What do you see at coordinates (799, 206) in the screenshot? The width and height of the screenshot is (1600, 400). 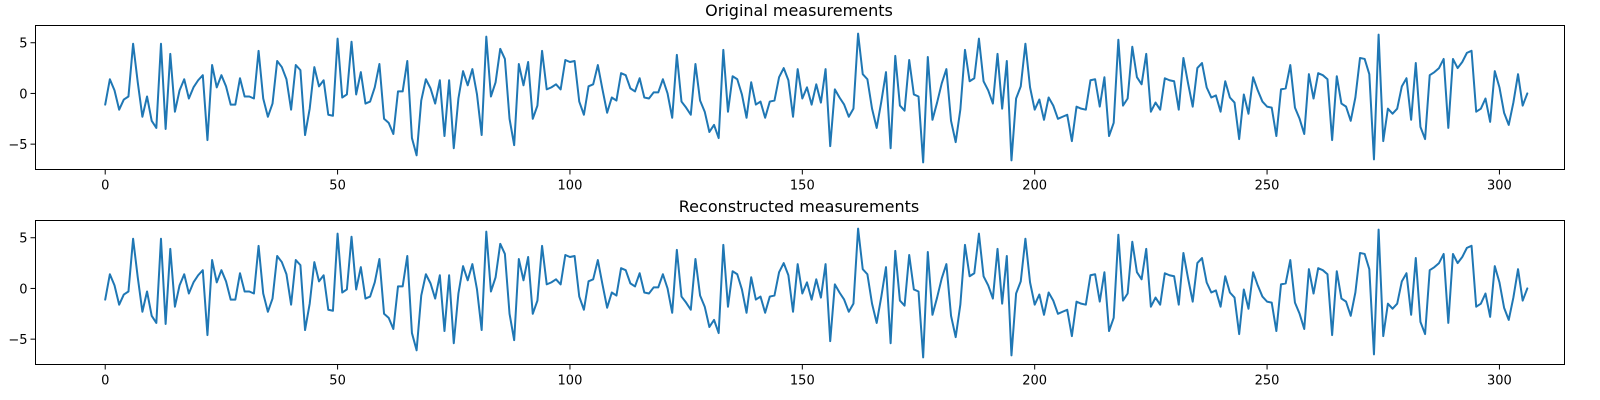 I see `chart-title: Reconstructed measurements` at bounding box center [799, 206].